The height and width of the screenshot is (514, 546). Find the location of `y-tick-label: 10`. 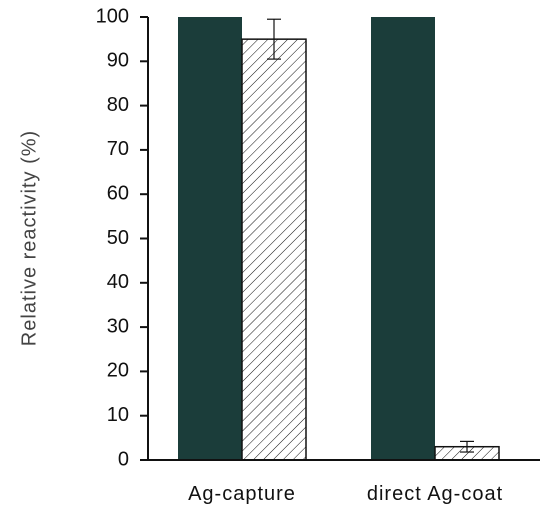

y-tick-label: 10 is located at coordinates (118, 415).